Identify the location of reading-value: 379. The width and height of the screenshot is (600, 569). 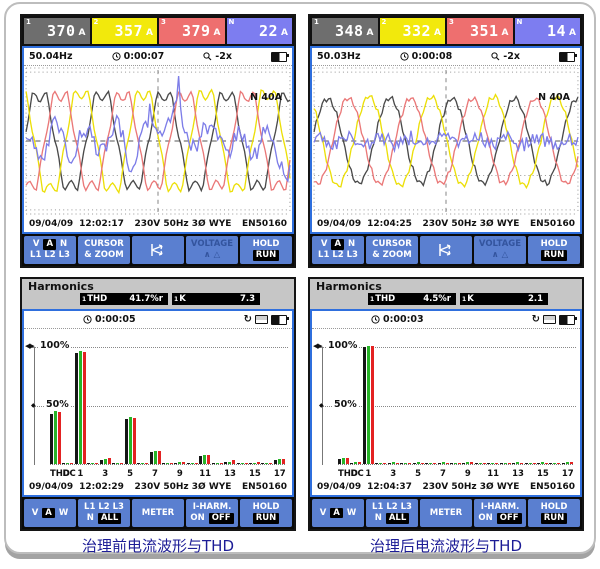
(196, 31).